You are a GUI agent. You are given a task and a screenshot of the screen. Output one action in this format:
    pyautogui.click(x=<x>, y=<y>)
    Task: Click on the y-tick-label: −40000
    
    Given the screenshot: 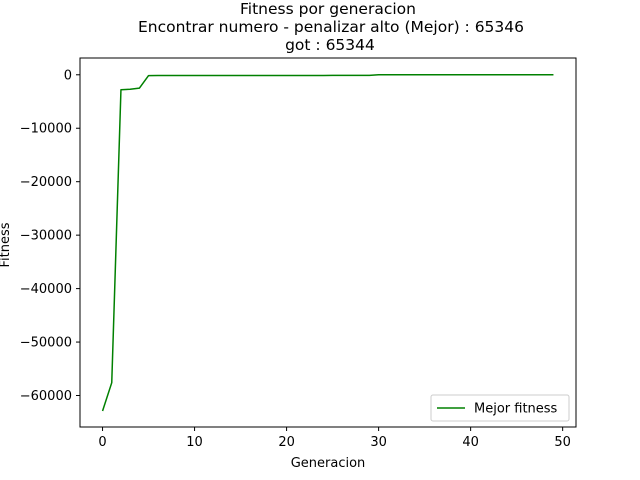 What is the action you would take?
    pyautogui.click(x=46, y=289)
    